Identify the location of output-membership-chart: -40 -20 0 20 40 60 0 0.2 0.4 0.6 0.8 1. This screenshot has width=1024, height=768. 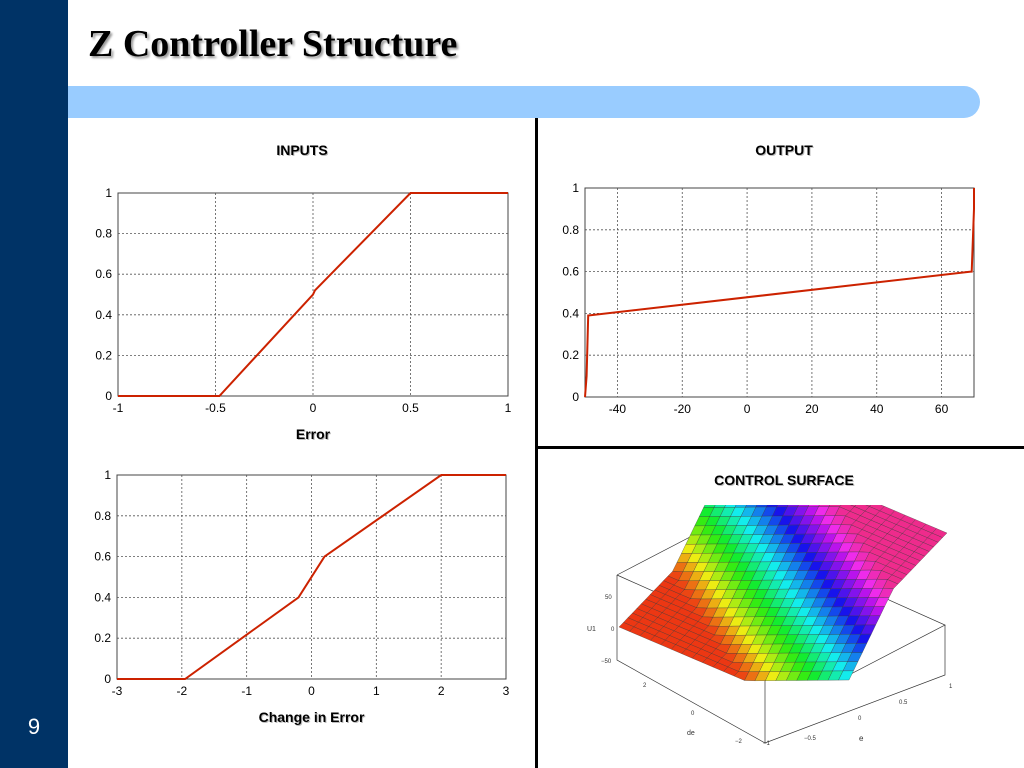
(768, 298).